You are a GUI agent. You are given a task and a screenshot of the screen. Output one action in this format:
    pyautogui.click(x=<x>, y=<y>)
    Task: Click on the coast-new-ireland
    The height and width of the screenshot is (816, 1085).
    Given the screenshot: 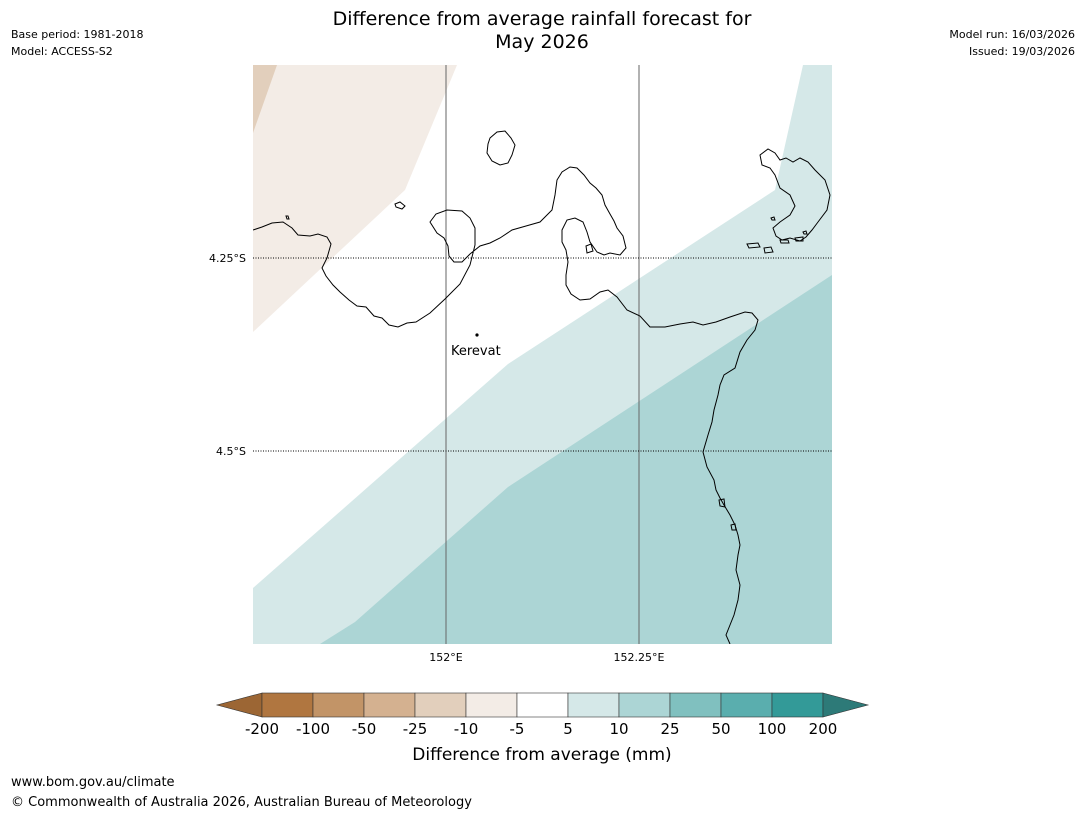 What is the action you would take?
    pyautogui.click(x=795, y=195)
    